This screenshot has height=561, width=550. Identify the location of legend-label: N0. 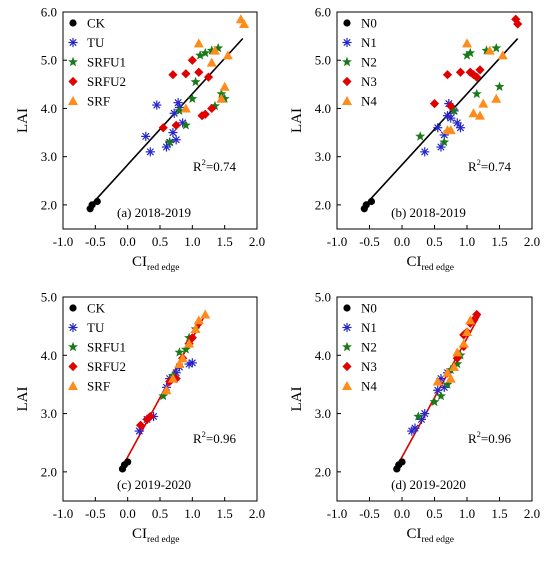
(369, 23).